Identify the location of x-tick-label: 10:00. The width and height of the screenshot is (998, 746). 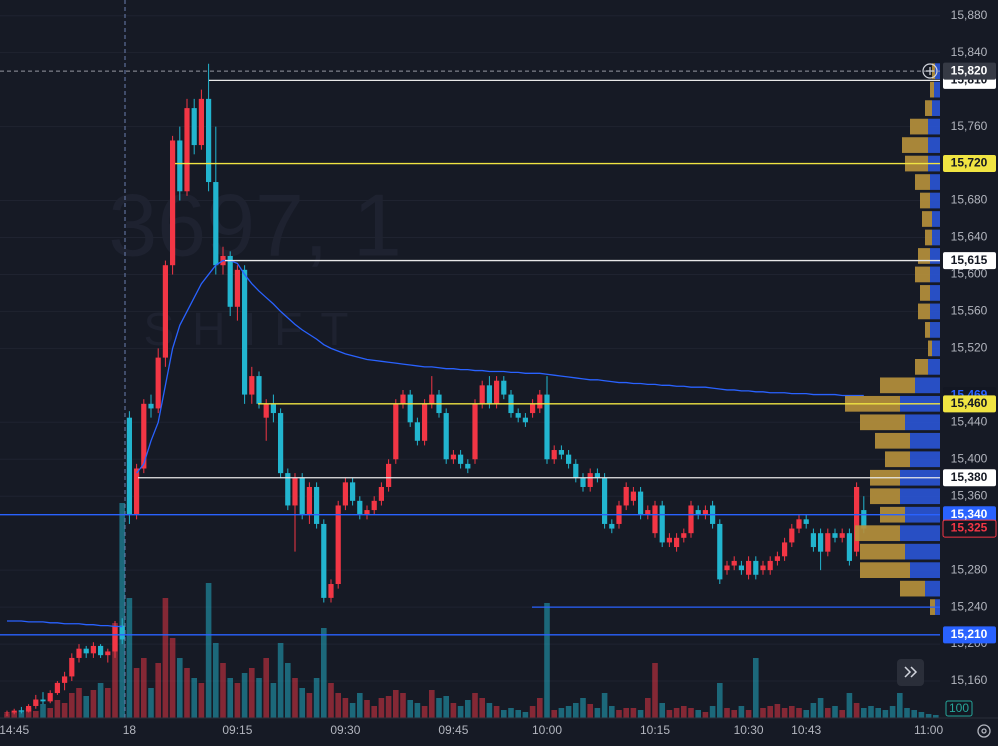
(547, 730).